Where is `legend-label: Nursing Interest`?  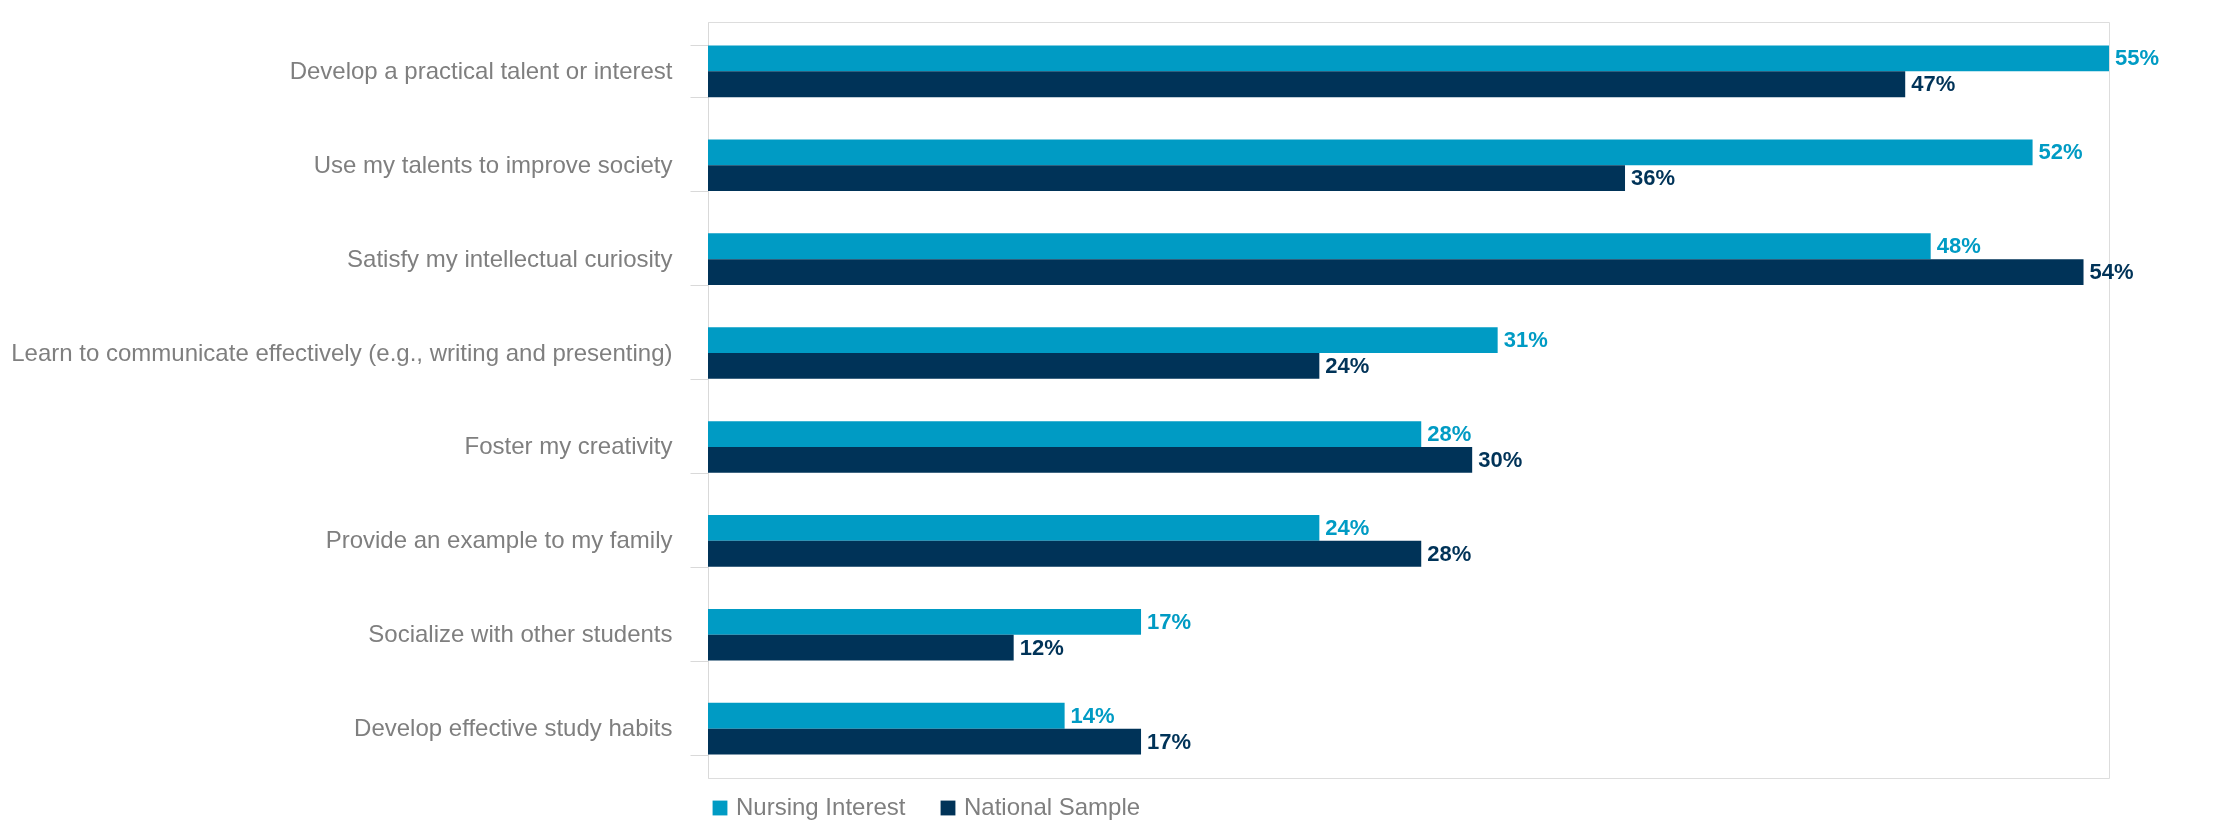
legend-label: Nursing Interest is located at coordinates (821, 806).